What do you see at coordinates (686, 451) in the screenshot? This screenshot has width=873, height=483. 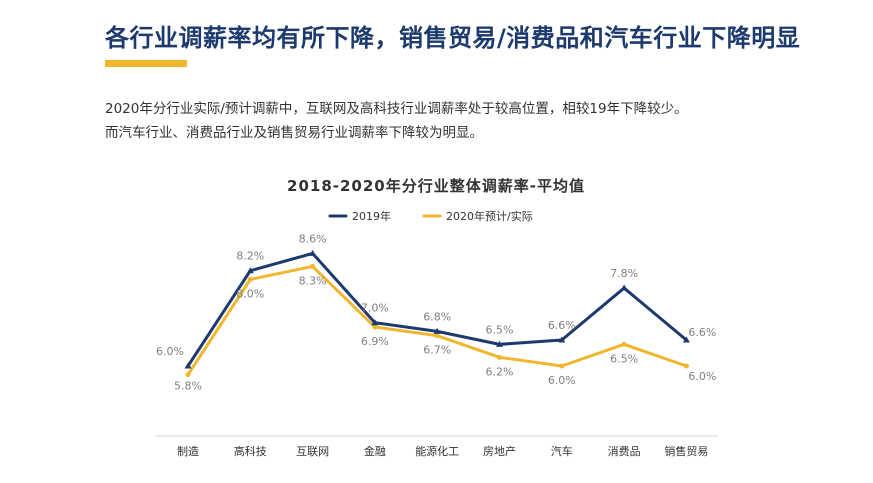 I see `x-tick-label: 销售贸易` at bounding box center [686, 451].